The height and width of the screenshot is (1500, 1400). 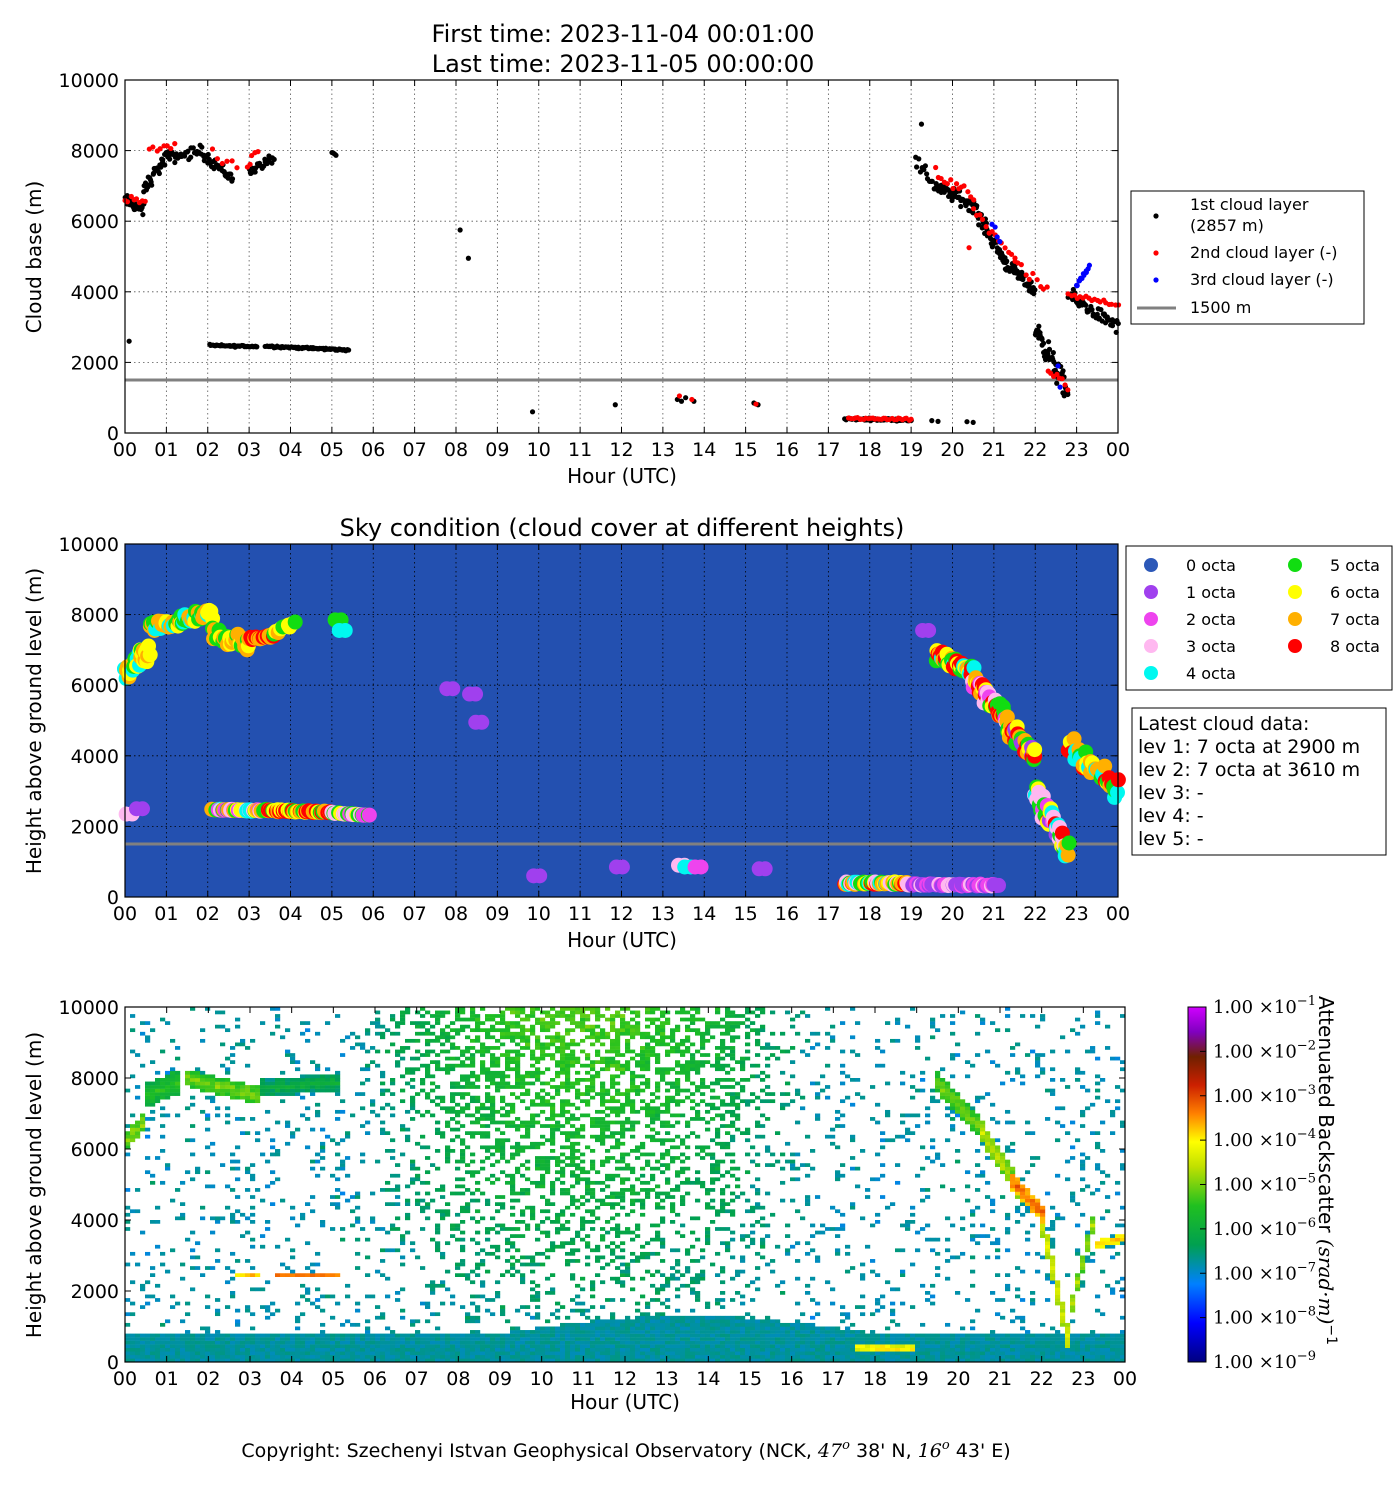 What do you see at coordinates (1223, 724) in the screenshot?
I see `latest-title: Latest cloud data:` at bounding box center [1223, 724].